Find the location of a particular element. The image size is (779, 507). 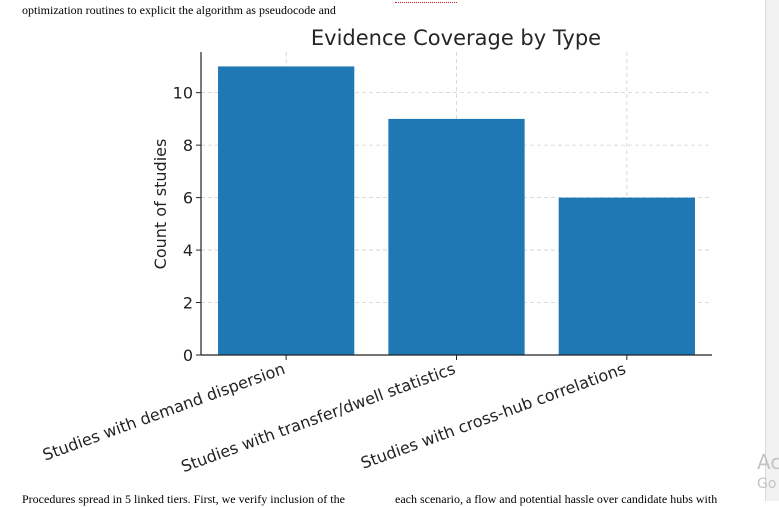

y-tick-label: 10 is located at coordinates (183, 93).